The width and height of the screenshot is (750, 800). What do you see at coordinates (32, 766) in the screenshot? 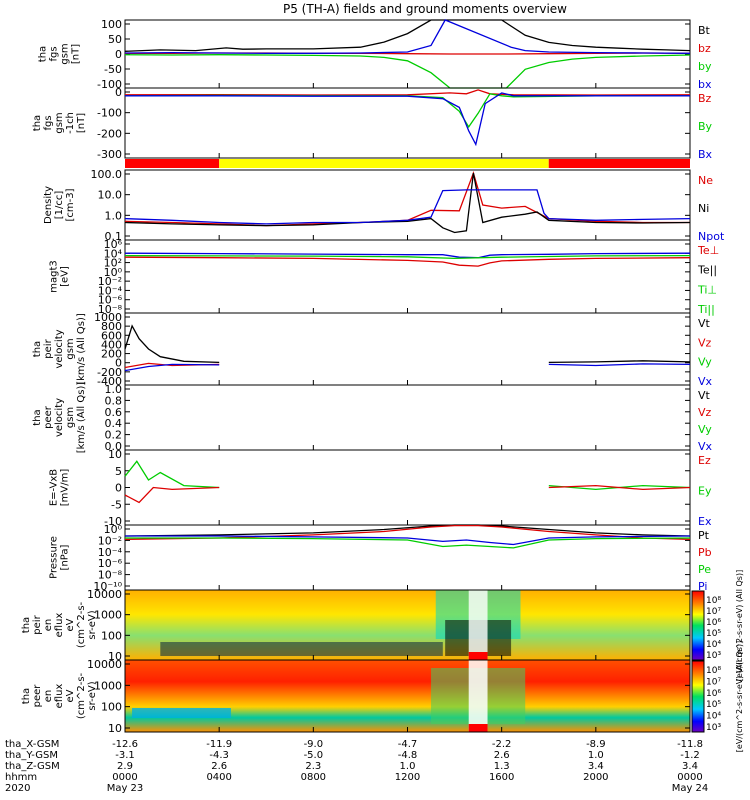
I see `x-axis-row-label: tha_Z-GSM` at bounding box center [32, 766].